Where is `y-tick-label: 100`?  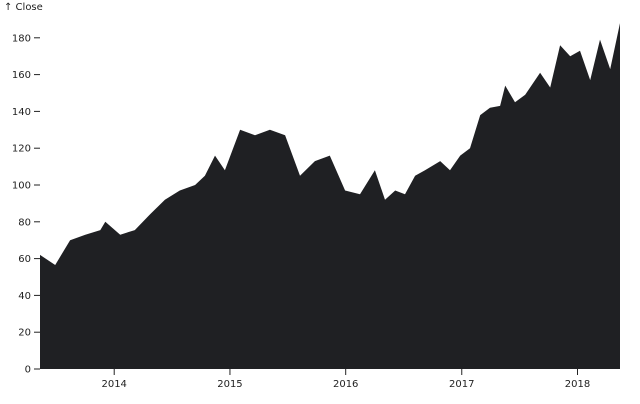
y-tick-label: 100 is located at coordinates (21, 186).